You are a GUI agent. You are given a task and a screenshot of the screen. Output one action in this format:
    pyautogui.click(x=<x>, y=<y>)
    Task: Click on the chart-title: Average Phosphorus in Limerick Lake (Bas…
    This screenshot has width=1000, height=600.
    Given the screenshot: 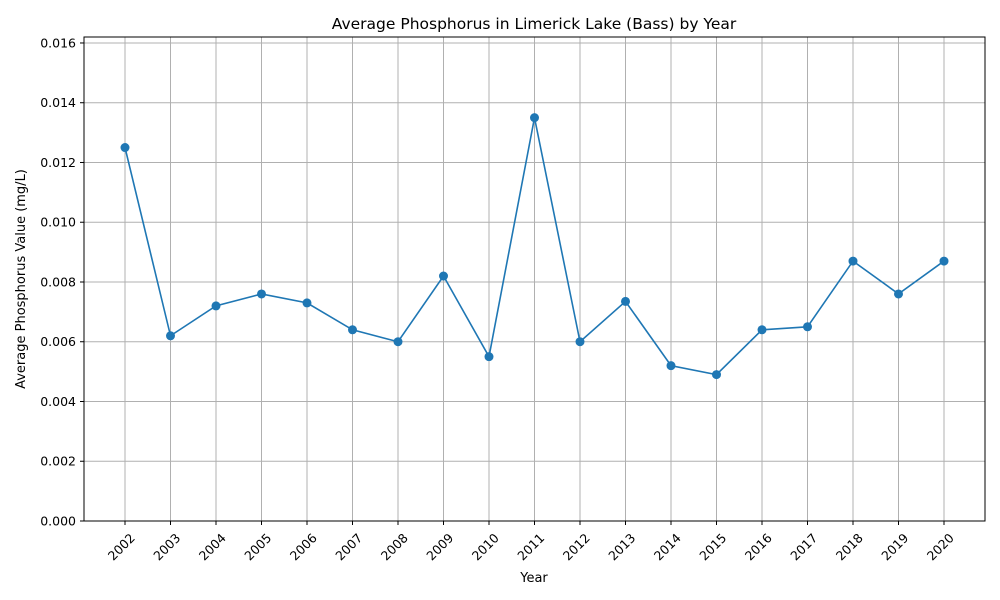 What is the action you would take?
    pyautogui.click(x=534, y=24)
    